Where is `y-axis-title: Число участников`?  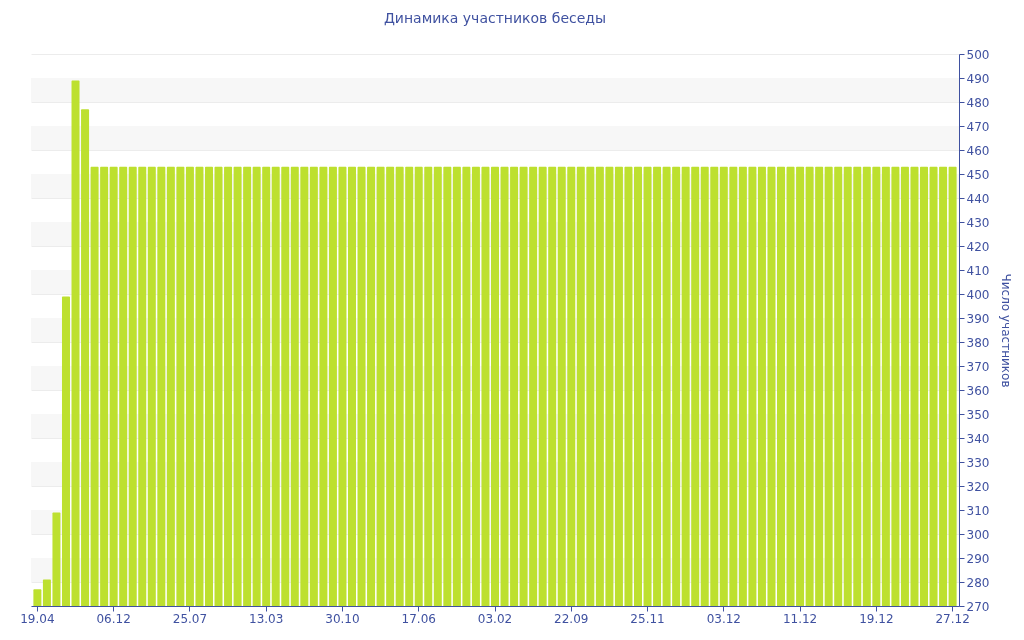
y-axis-title: Число участников is located at coordinates (1006, 330).